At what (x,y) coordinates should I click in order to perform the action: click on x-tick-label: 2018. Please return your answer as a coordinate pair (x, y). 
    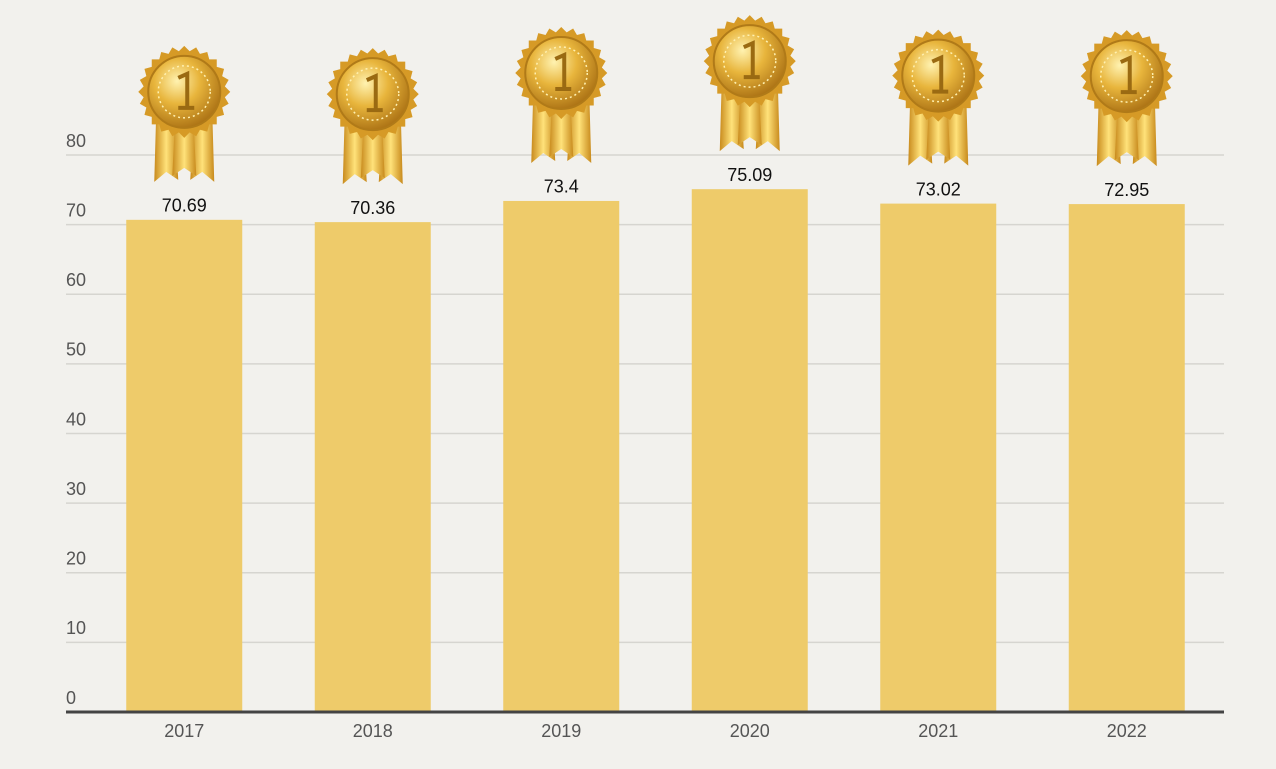
    Looking at the image, I should click on (373, 731).